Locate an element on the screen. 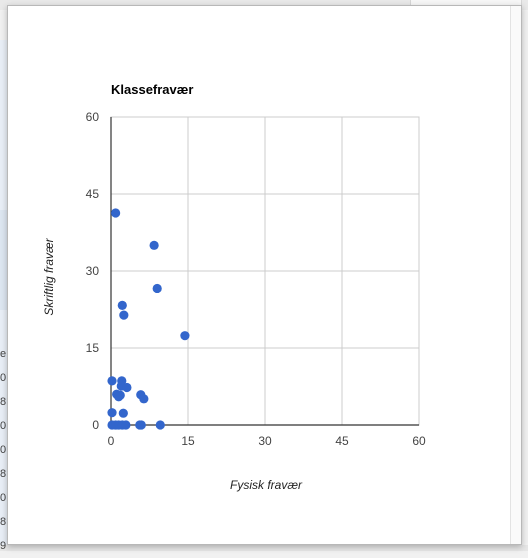 This screenshot has width=528, height=558. background-window-bottom is located at coordinates (264, 548).